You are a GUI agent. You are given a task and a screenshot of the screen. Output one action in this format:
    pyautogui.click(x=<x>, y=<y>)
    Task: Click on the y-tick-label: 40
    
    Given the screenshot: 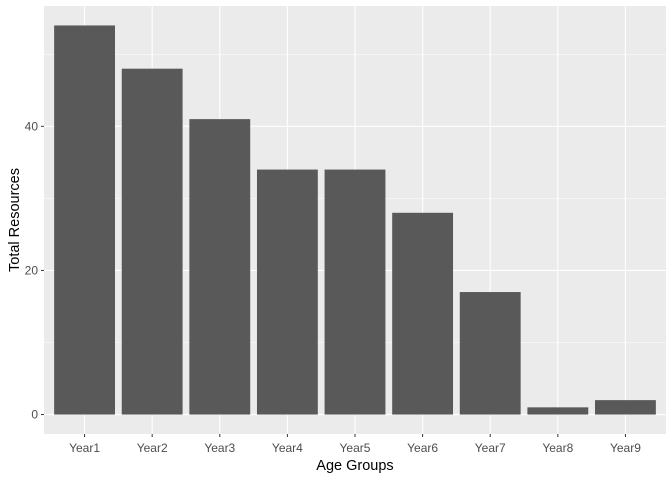 What is the action you would take?
    pyautogui.click(x=32, y=126)
    